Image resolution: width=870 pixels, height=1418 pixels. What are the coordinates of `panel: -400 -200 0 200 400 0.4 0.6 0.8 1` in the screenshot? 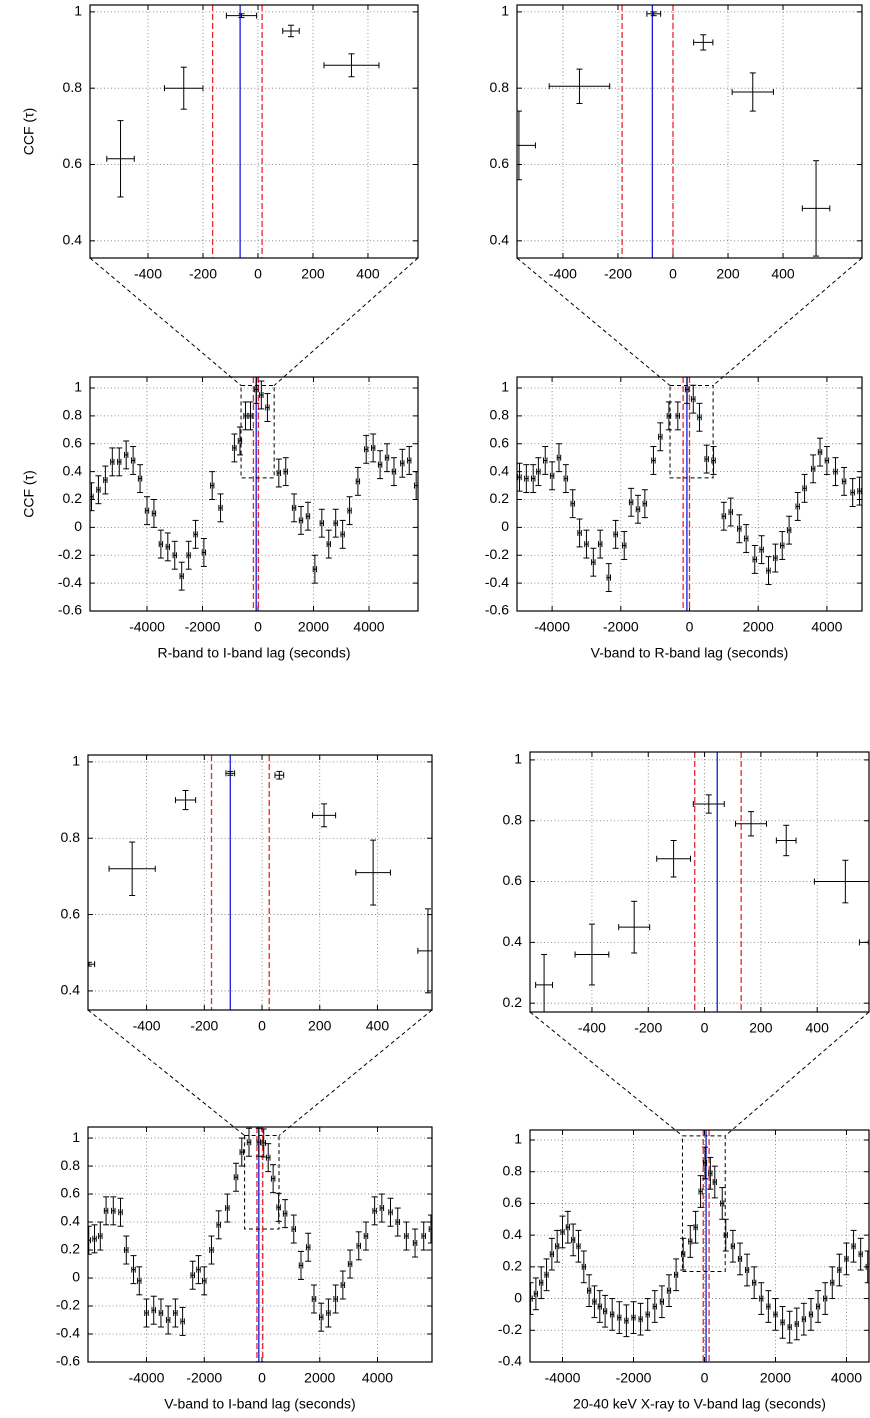 It's located at (247, 893).